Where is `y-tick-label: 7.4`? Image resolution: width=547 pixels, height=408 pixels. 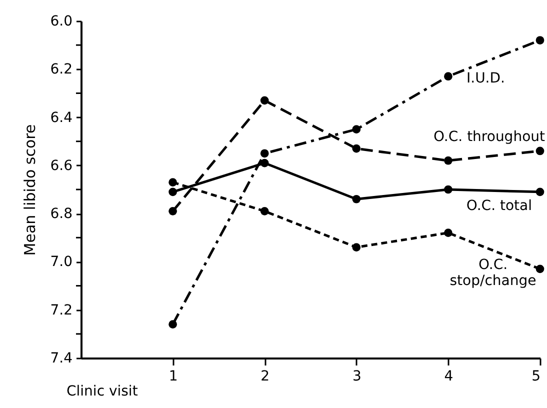
y-tick-label: 7.4 is located at coordinates (61, 358).